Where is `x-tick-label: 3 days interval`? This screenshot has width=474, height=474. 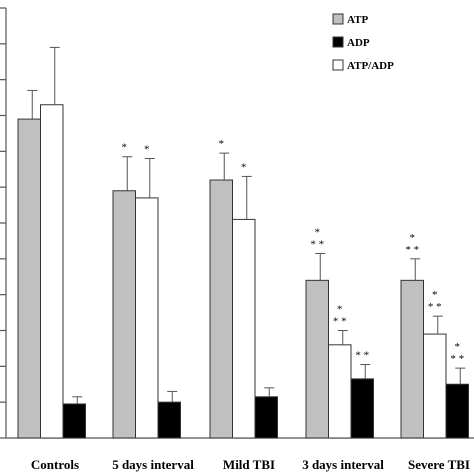
x-tick-label: 3 days interval is located at coordinates (343, 464).